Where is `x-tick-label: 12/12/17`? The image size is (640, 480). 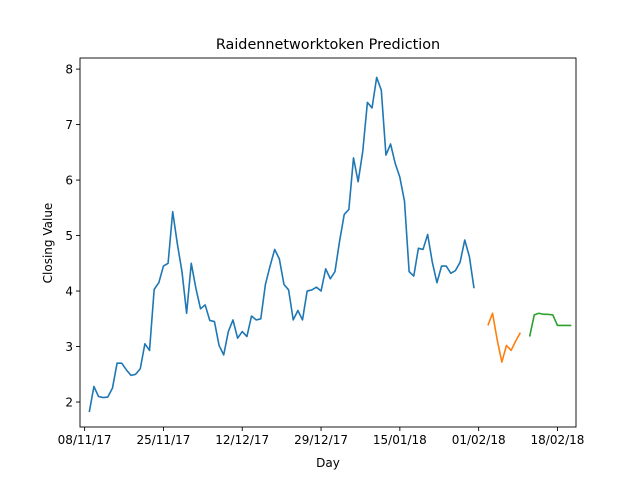
x-tick-label: 12/12/17 is located at coordinates (242, 440).